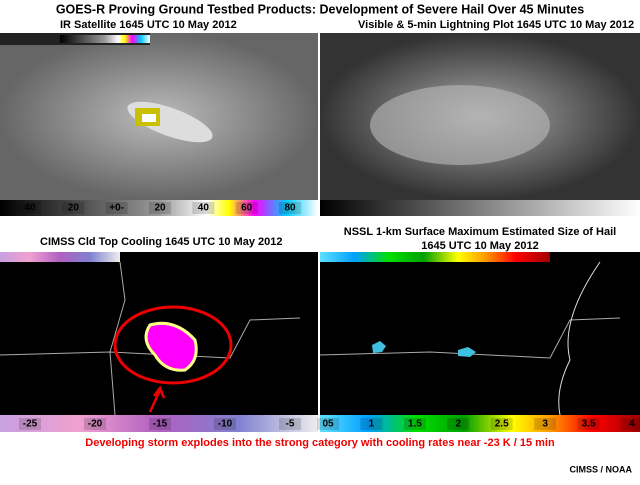 The width and height of the screenshot is (640, 485). I want to click on cooling-top-scale, so click(60, 257).